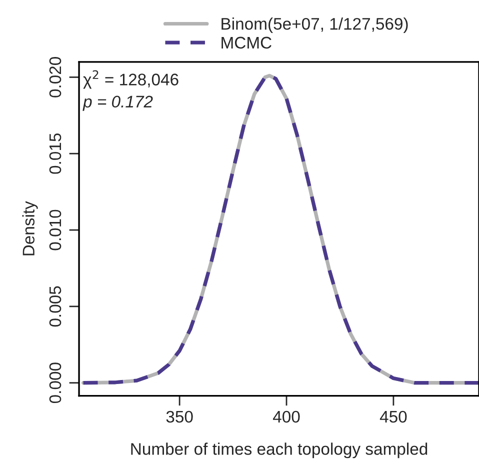 This screenshot has height=469, width=479. Describe the element at coordinates (315, 26) in the screenshot. I see `legend-label: Binom(5e+07, 1/127,569)` at that location.